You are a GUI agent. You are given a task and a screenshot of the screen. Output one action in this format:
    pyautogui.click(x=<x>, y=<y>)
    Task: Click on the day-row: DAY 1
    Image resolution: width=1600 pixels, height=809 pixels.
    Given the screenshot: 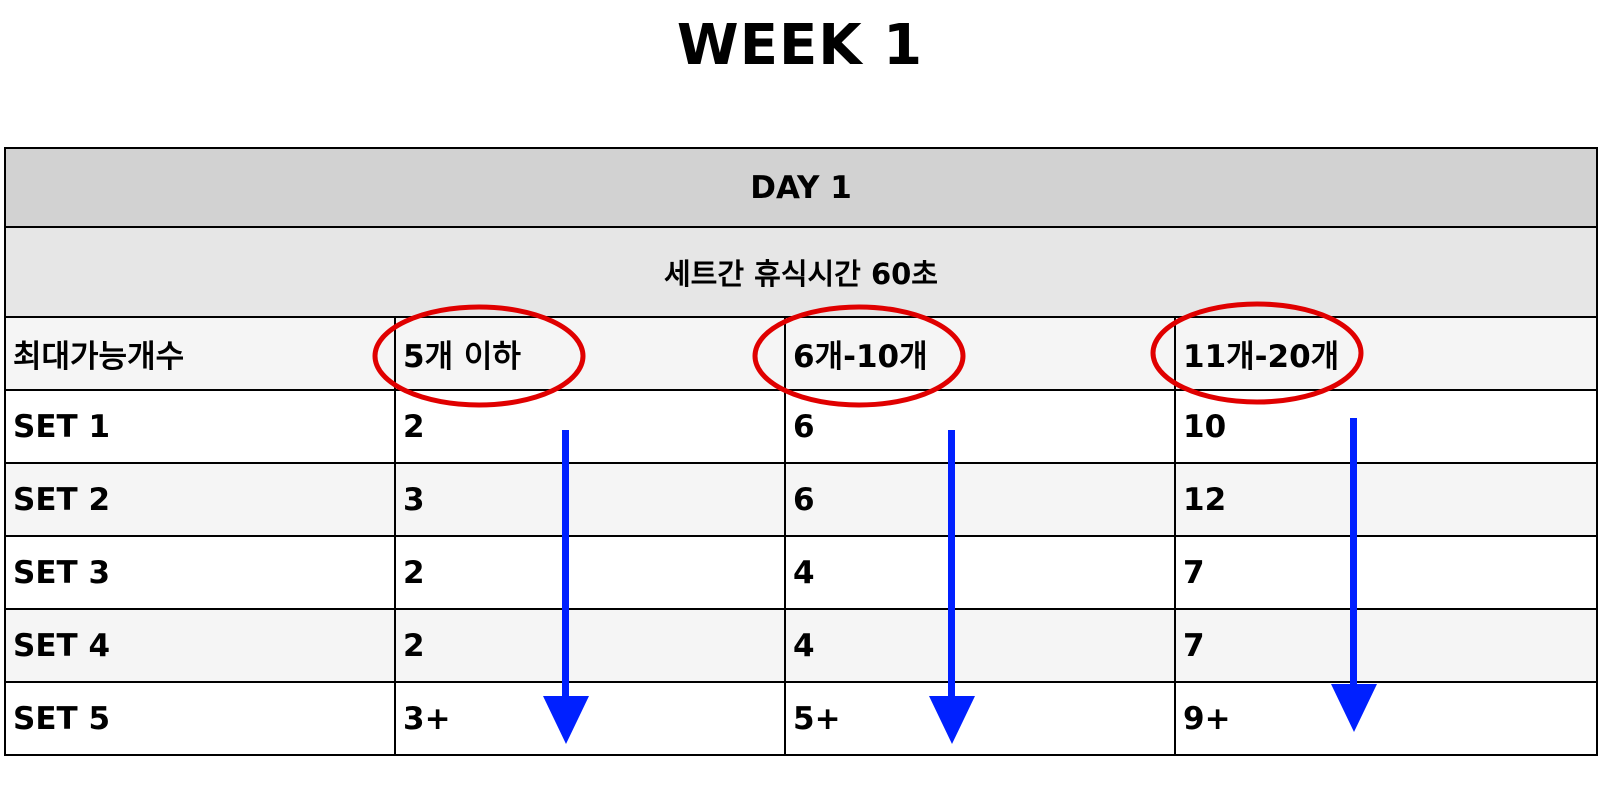 What is the action you would take?
    pyautogui.click(x=801, y=187)
    